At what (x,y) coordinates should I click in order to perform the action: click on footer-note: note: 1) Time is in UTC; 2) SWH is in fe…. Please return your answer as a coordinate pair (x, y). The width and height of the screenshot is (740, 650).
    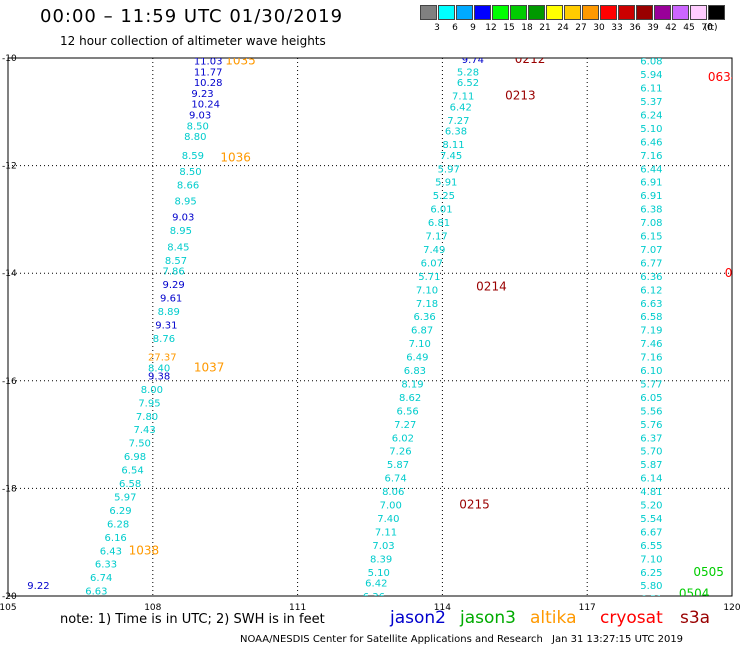
    Looking at the image, I should click on (192, 619).